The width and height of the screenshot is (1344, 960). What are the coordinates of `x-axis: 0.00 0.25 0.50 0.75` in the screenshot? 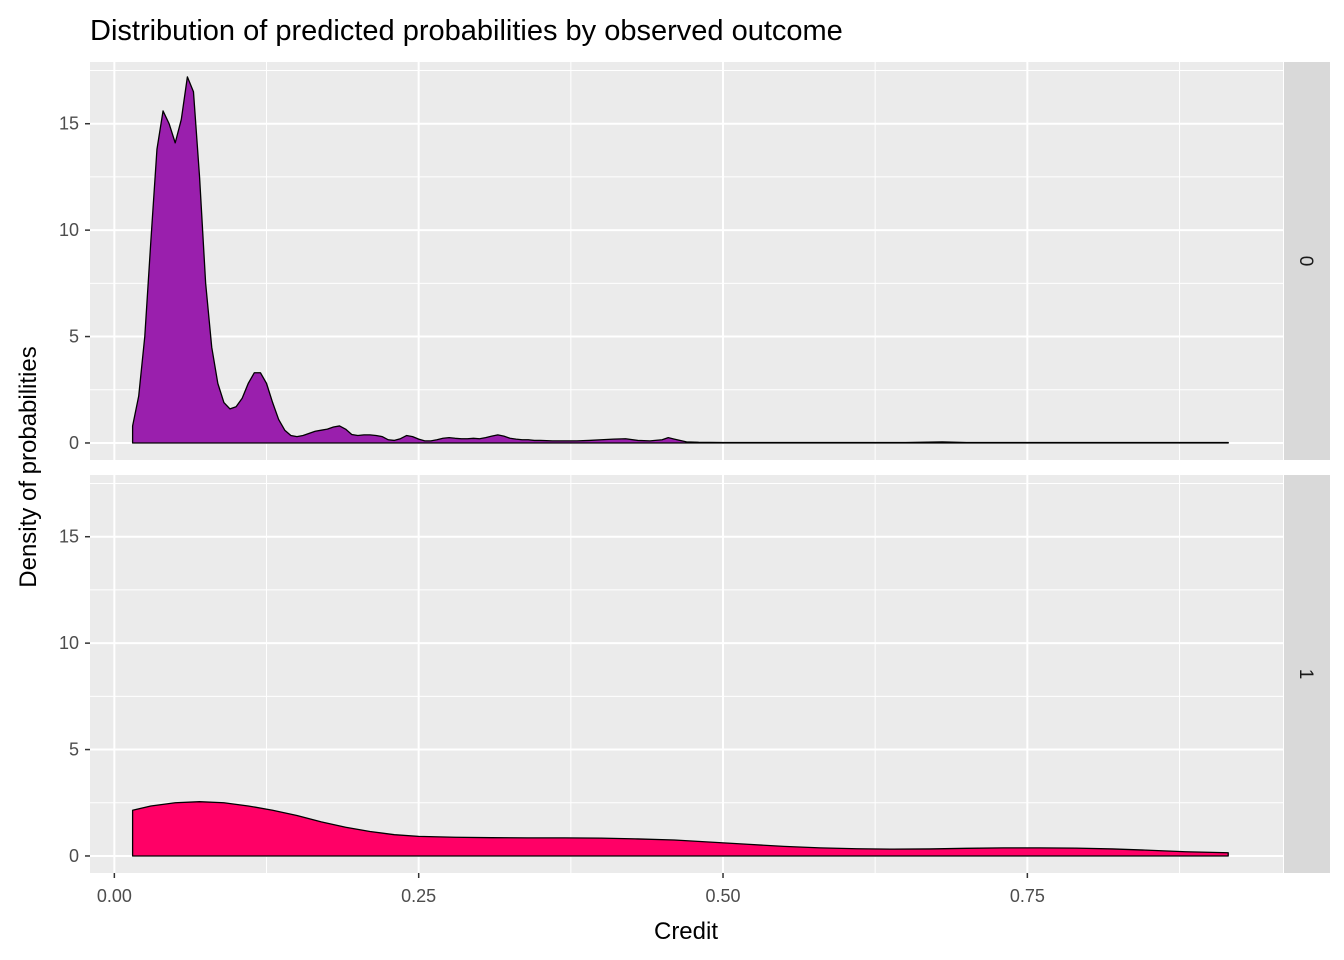 It's located at (571, 889).